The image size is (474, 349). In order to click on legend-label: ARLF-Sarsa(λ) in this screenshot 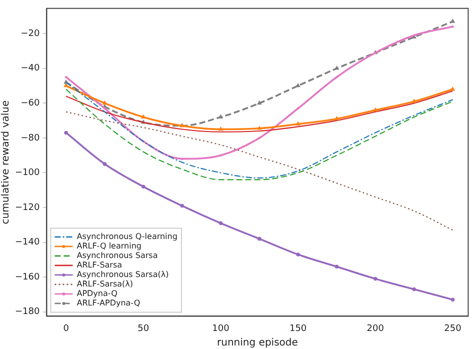, I will do `click(105, 284)`.